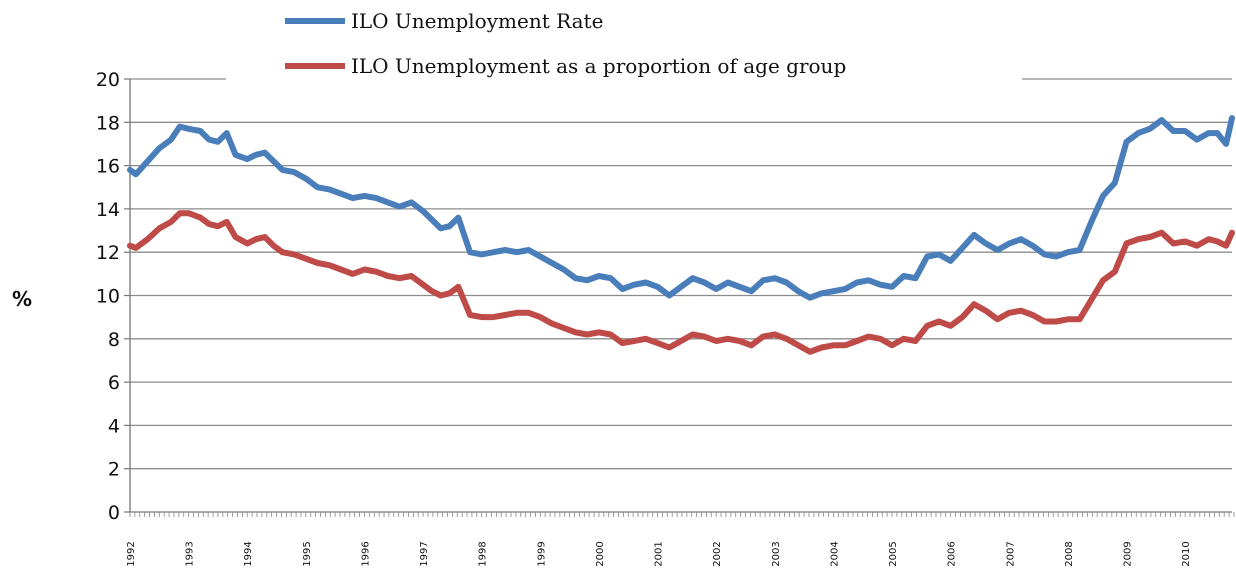 This screenshot has height=584, width=1236. I want to click on x-tick-label: 2002, so click(717, 553).